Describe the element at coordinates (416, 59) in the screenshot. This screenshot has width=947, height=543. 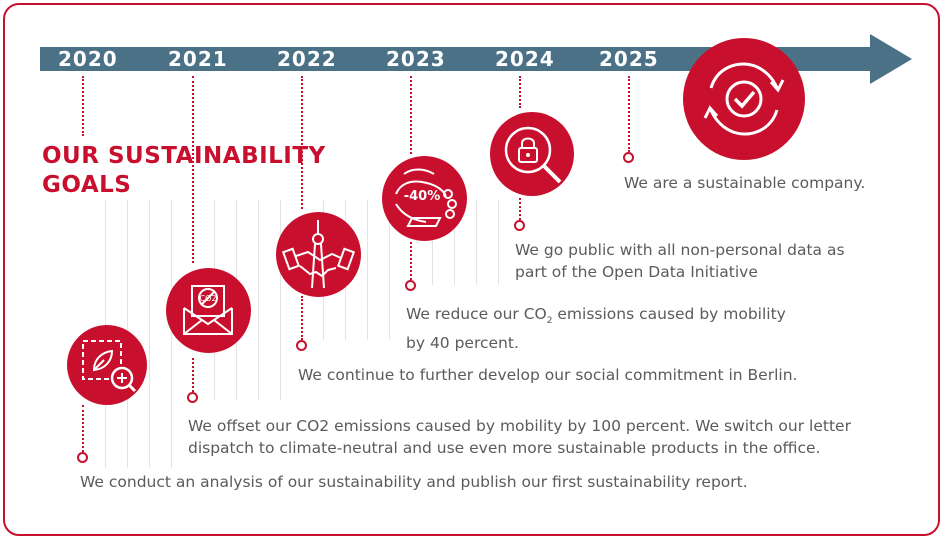
I see `year-2023: 2023` at that location.